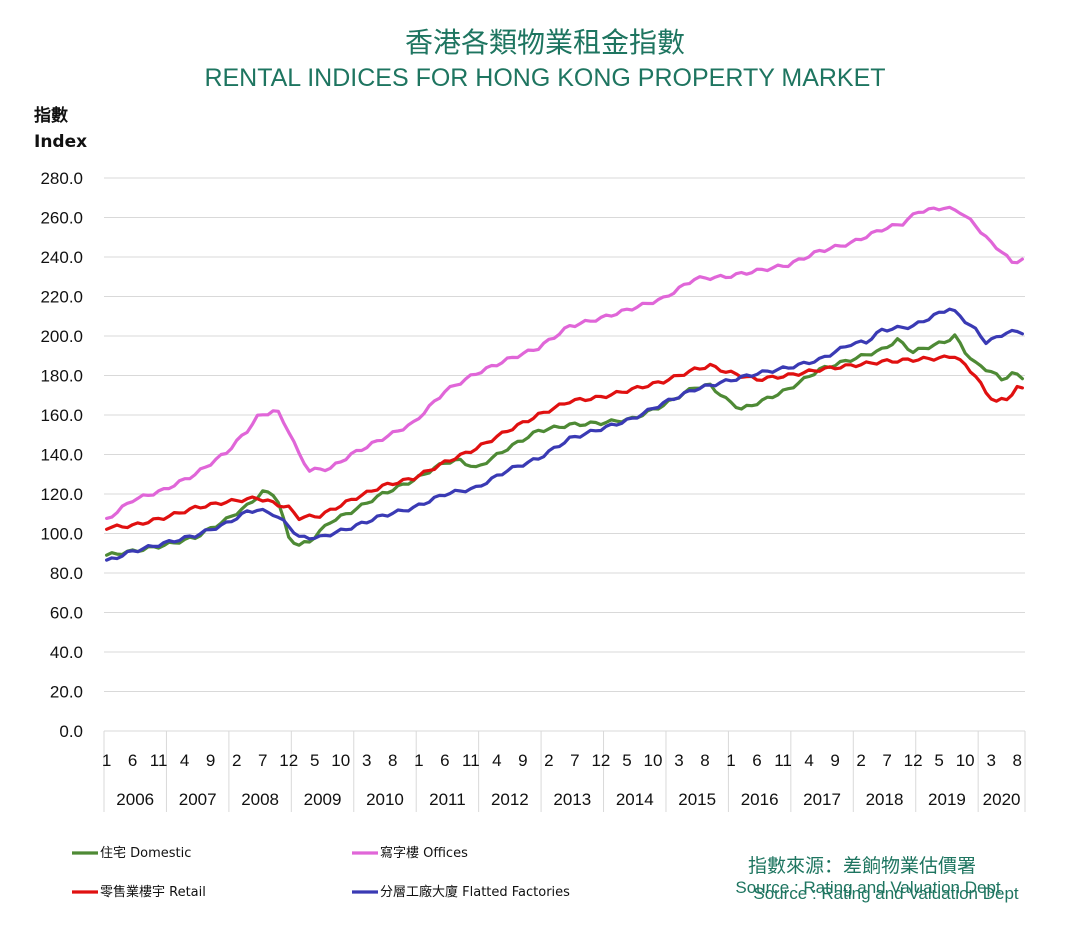  What do you see at coordinates (862, 866) in the screenshot?
I see `source-zh: 指數來源：差餉物業估價署` at bounding box center [862, 866].